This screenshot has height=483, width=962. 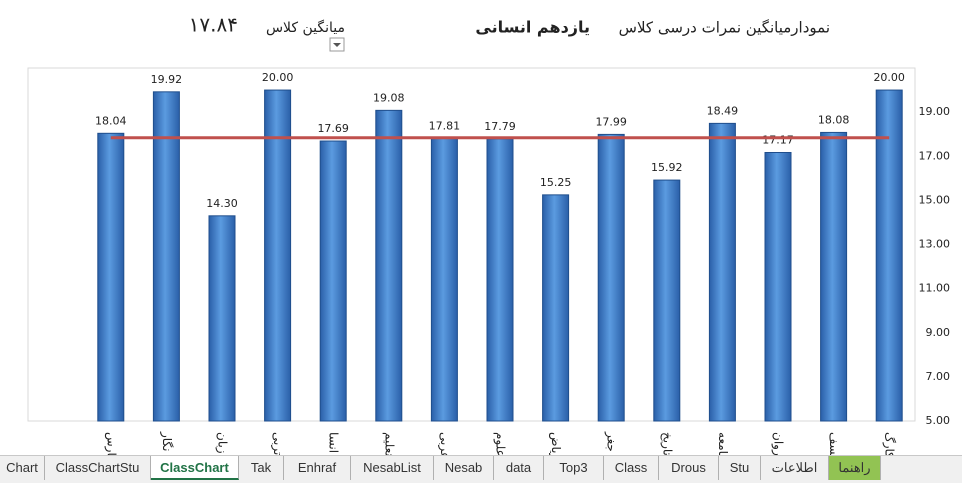 I want to click on x-tick-label: روان, so click(x=778, y=443).